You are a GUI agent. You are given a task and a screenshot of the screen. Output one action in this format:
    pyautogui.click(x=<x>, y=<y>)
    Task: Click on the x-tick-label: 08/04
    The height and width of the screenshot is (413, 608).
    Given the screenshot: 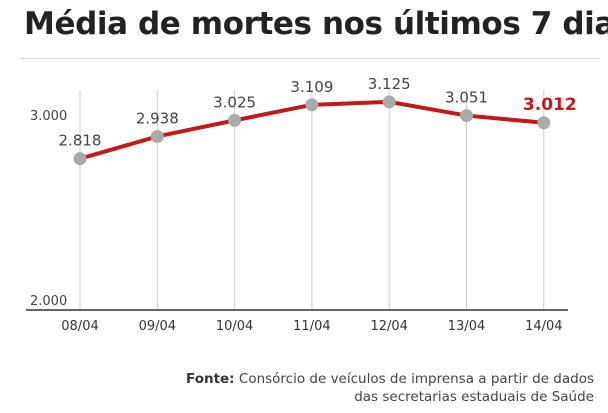 What is the action you would take?
    pyautogui.click(x=79, y=326)
    